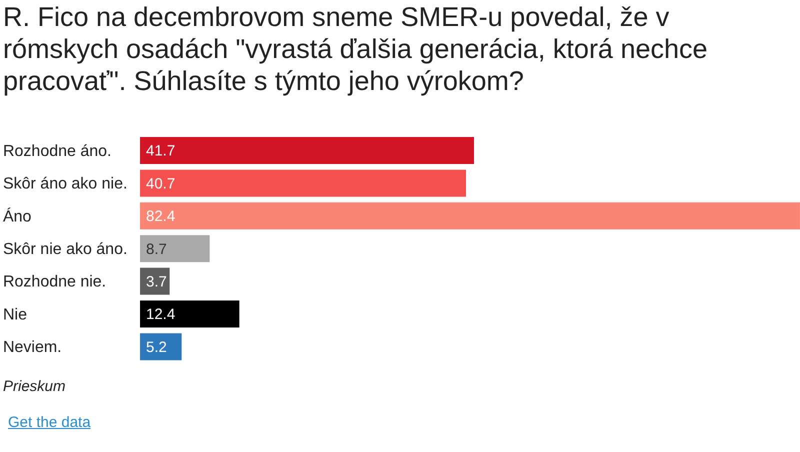  I want to click on y-tick-label: Áno, so click(17, 216).